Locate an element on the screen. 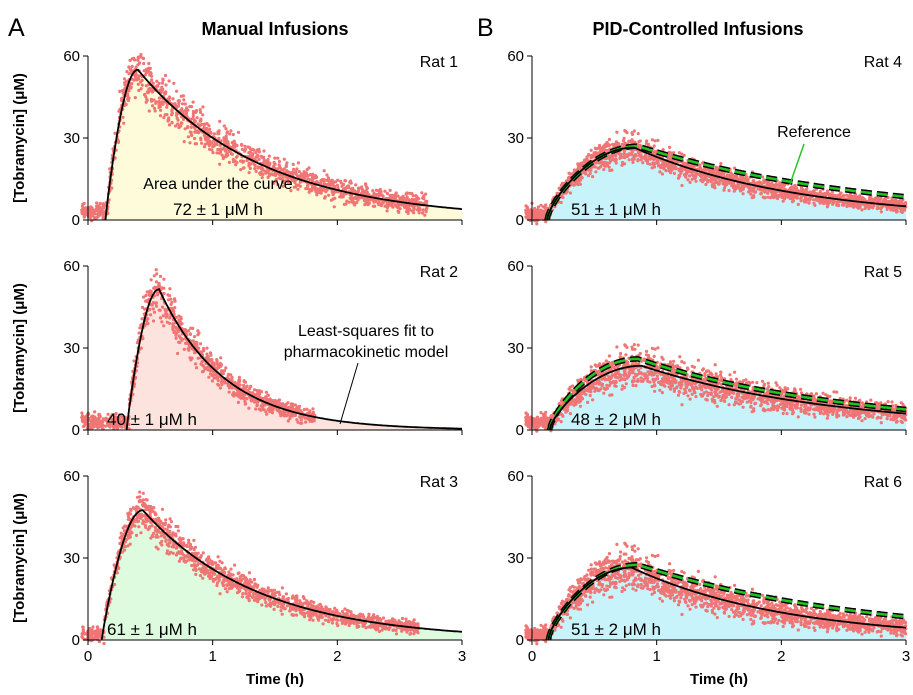  auc-shaded-area is located at coordinates (283, 144).